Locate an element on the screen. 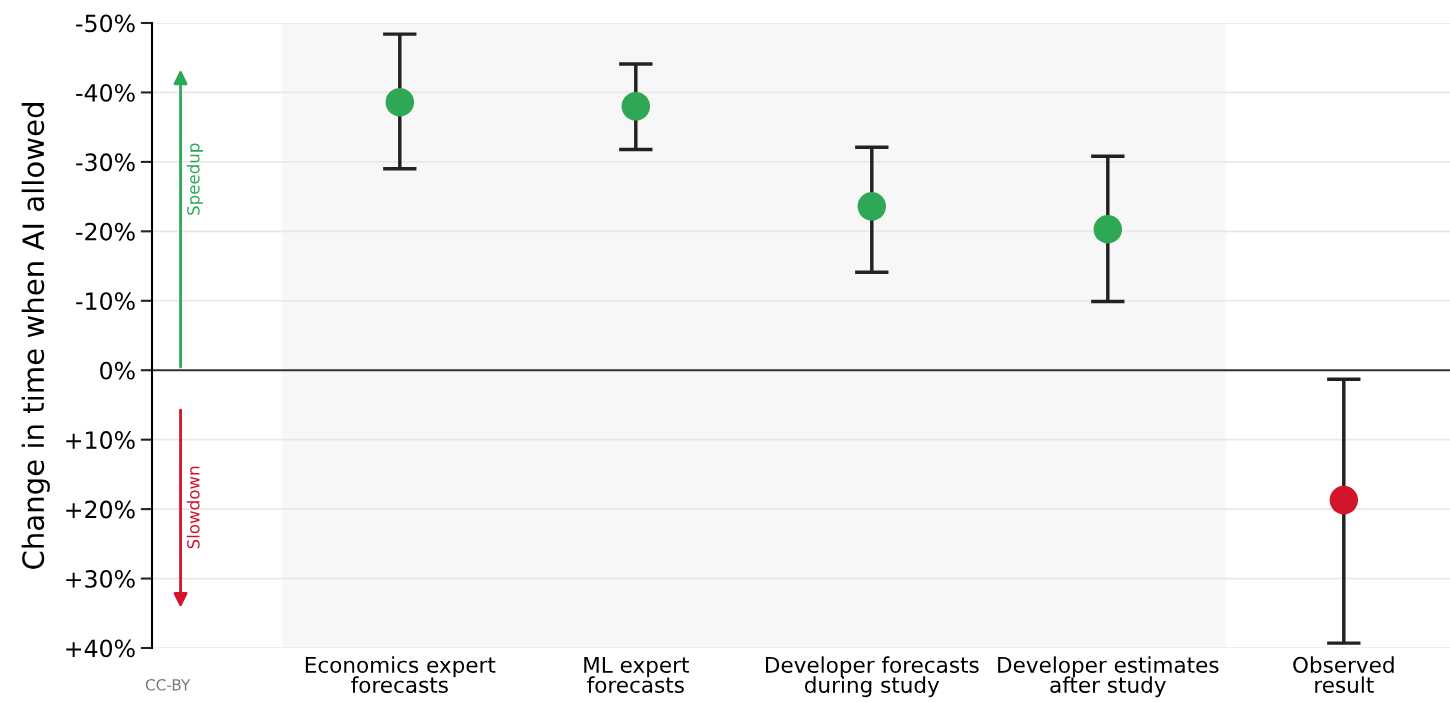  y-tick-label: +40% is located at coordinates (100, 648).